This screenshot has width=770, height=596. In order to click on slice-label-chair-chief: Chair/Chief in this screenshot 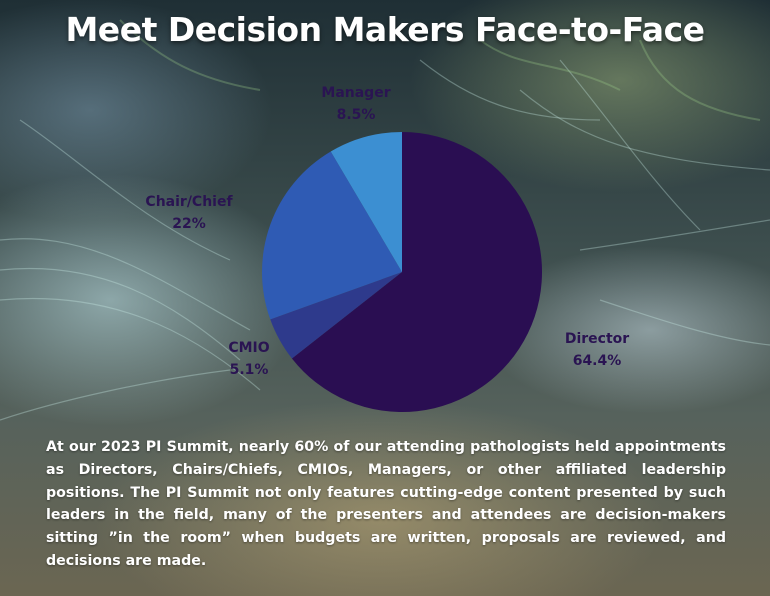, I will do `click(189, 202)`.